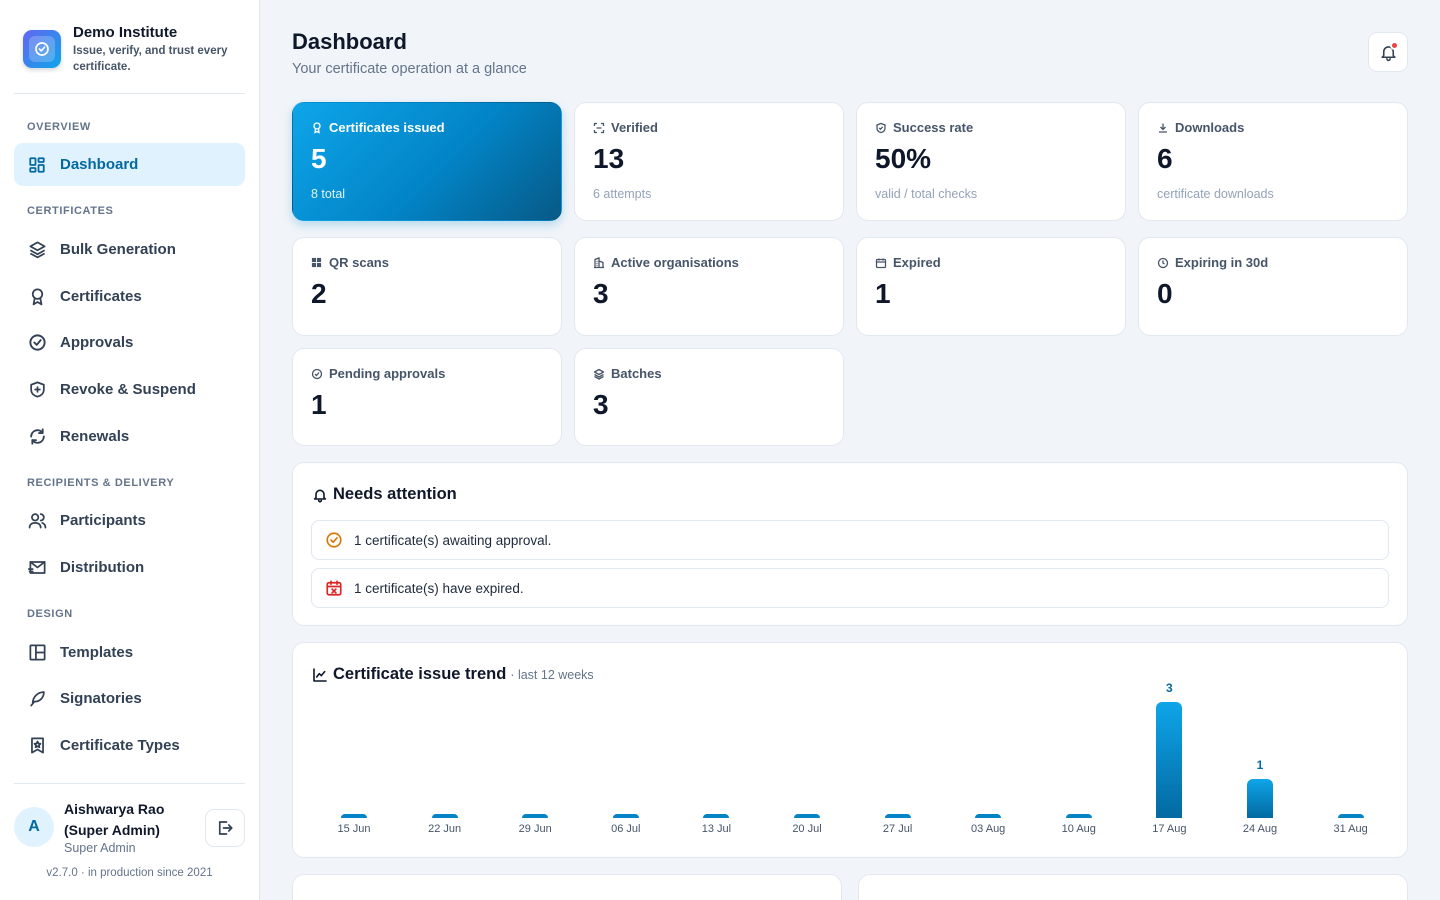 This screenshot has height=900, width=1440. Describe the element at coordinates (1163, 128) in the screenshot. I see `download-icon` at that location.